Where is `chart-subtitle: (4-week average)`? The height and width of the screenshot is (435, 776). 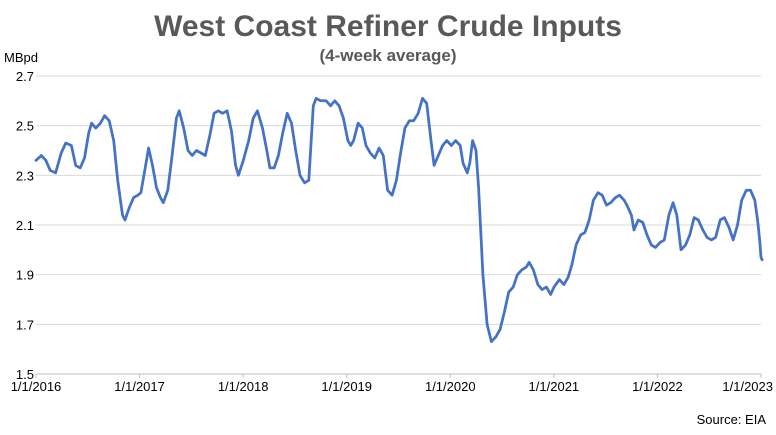 chart-subtitle: (4-week average) is located at coordinates (387, 55).